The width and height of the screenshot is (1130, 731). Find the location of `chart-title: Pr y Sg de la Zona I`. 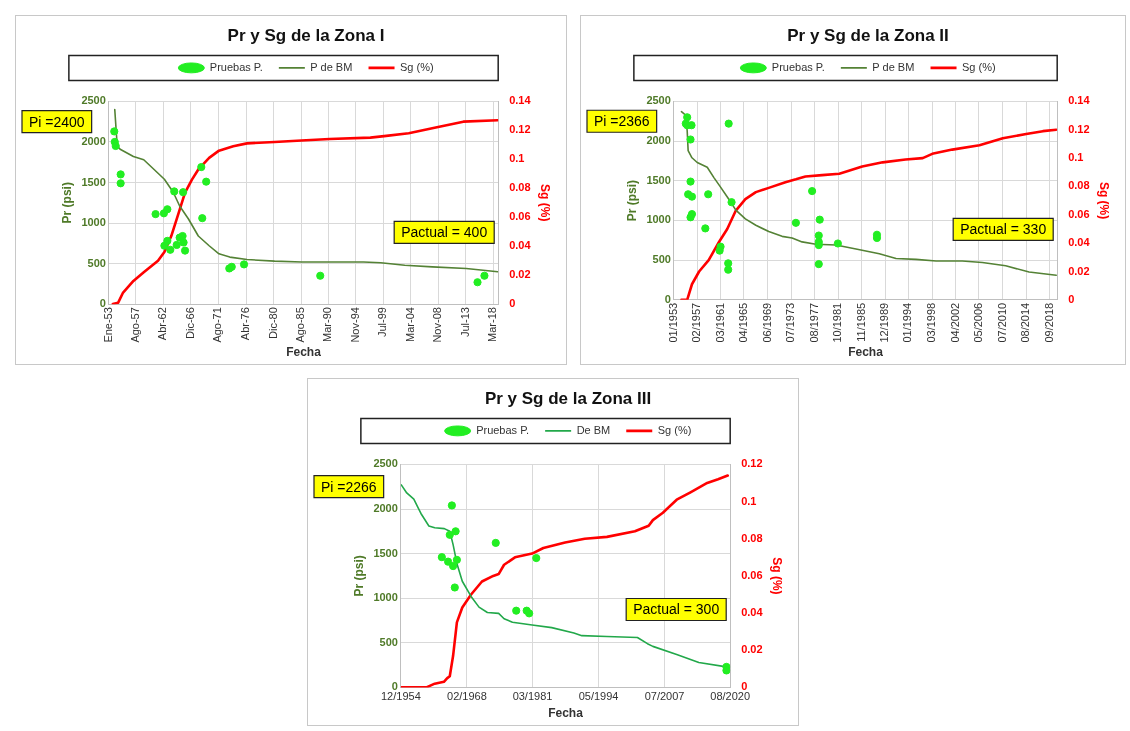

chart-title: Pr y Sg de la Zona I is located at coordinates (306, 35).